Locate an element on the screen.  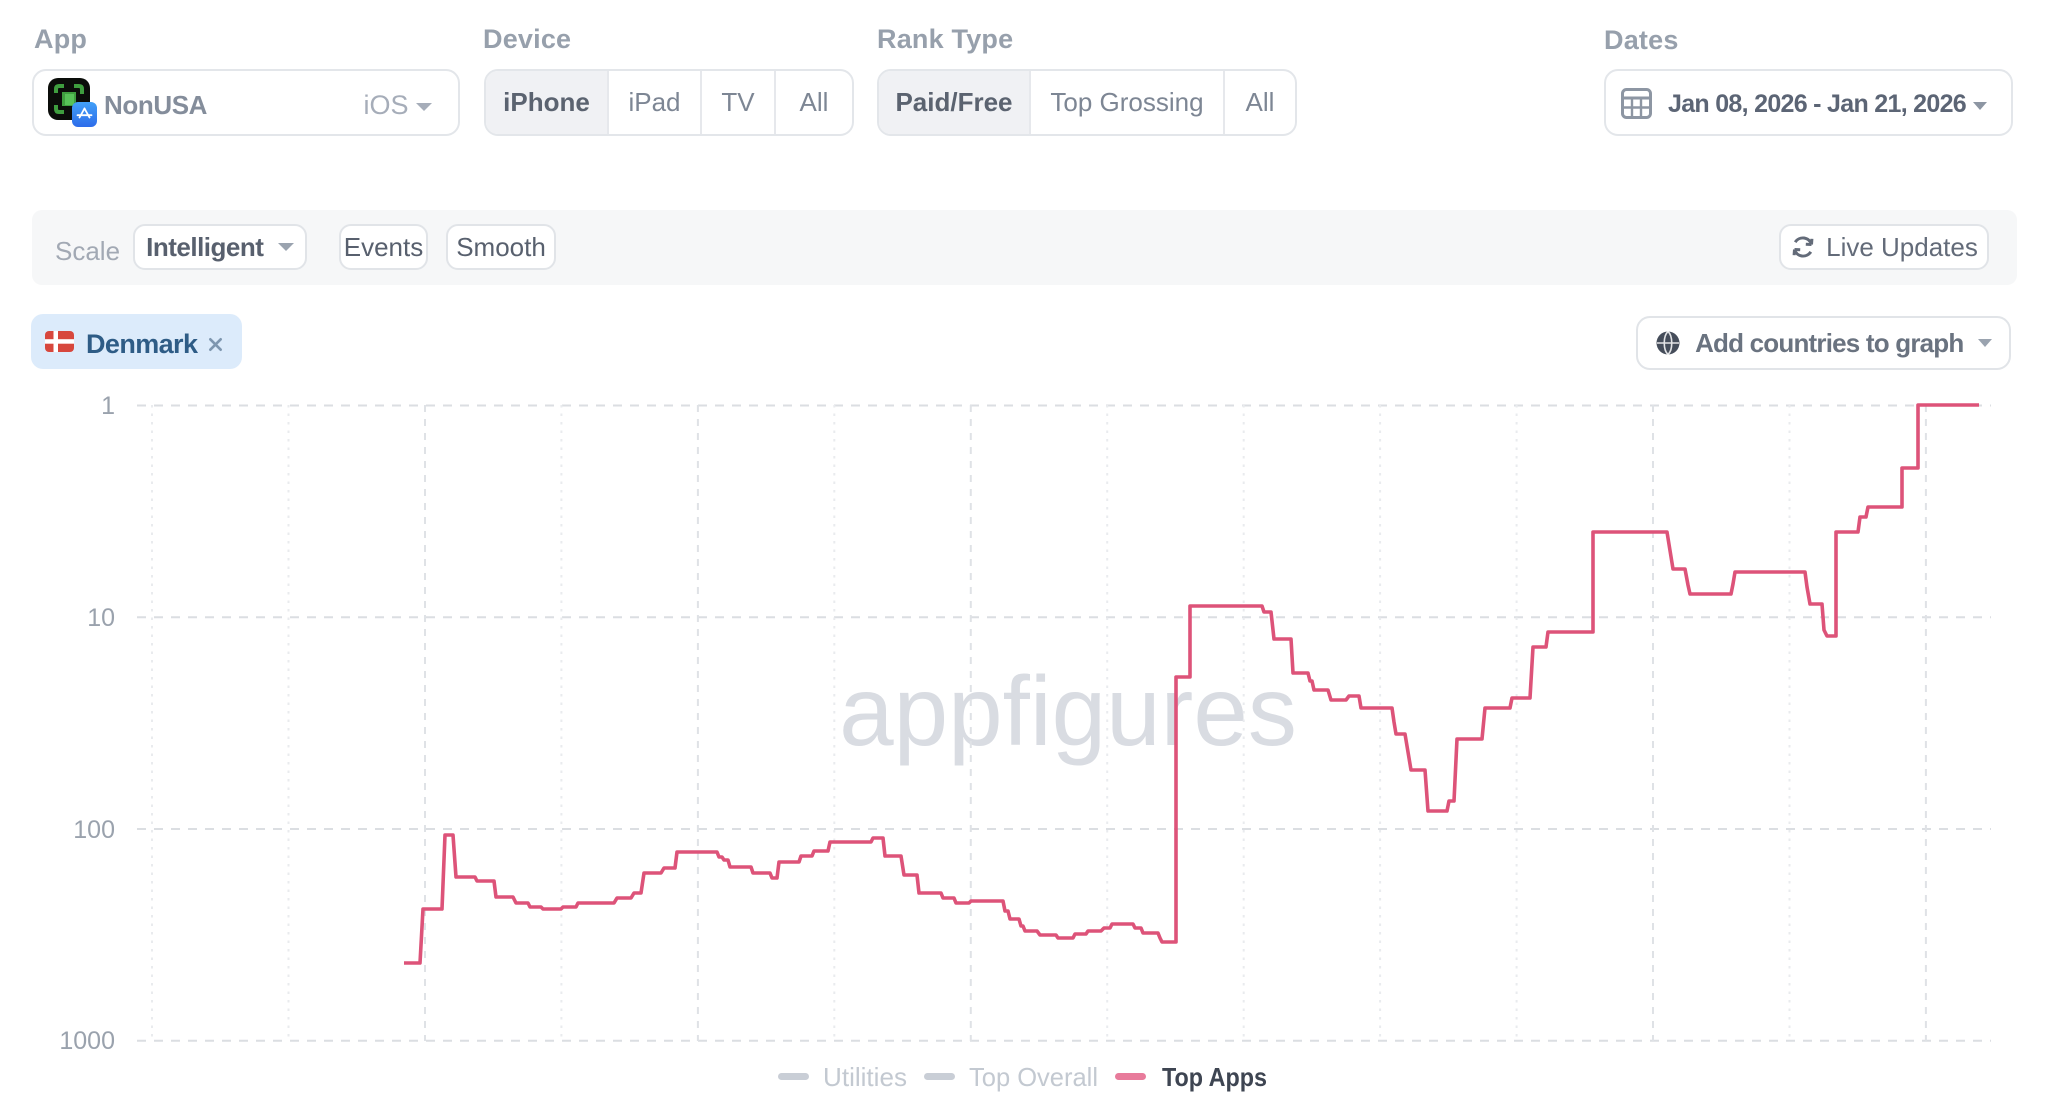
svg-text: Top Apps is located at coordinates (1214, 1077).